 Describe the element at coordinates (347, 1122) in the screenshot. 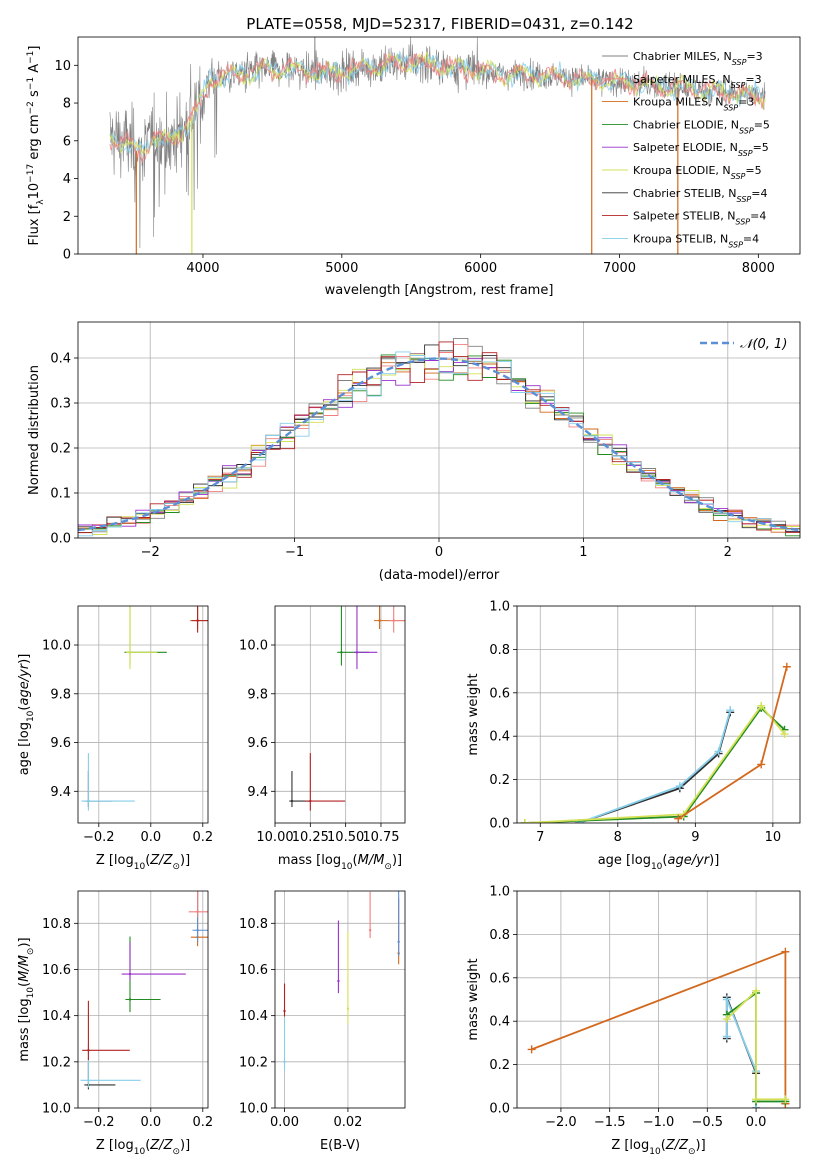

I see `x-tick-label: 0.02` at that location.